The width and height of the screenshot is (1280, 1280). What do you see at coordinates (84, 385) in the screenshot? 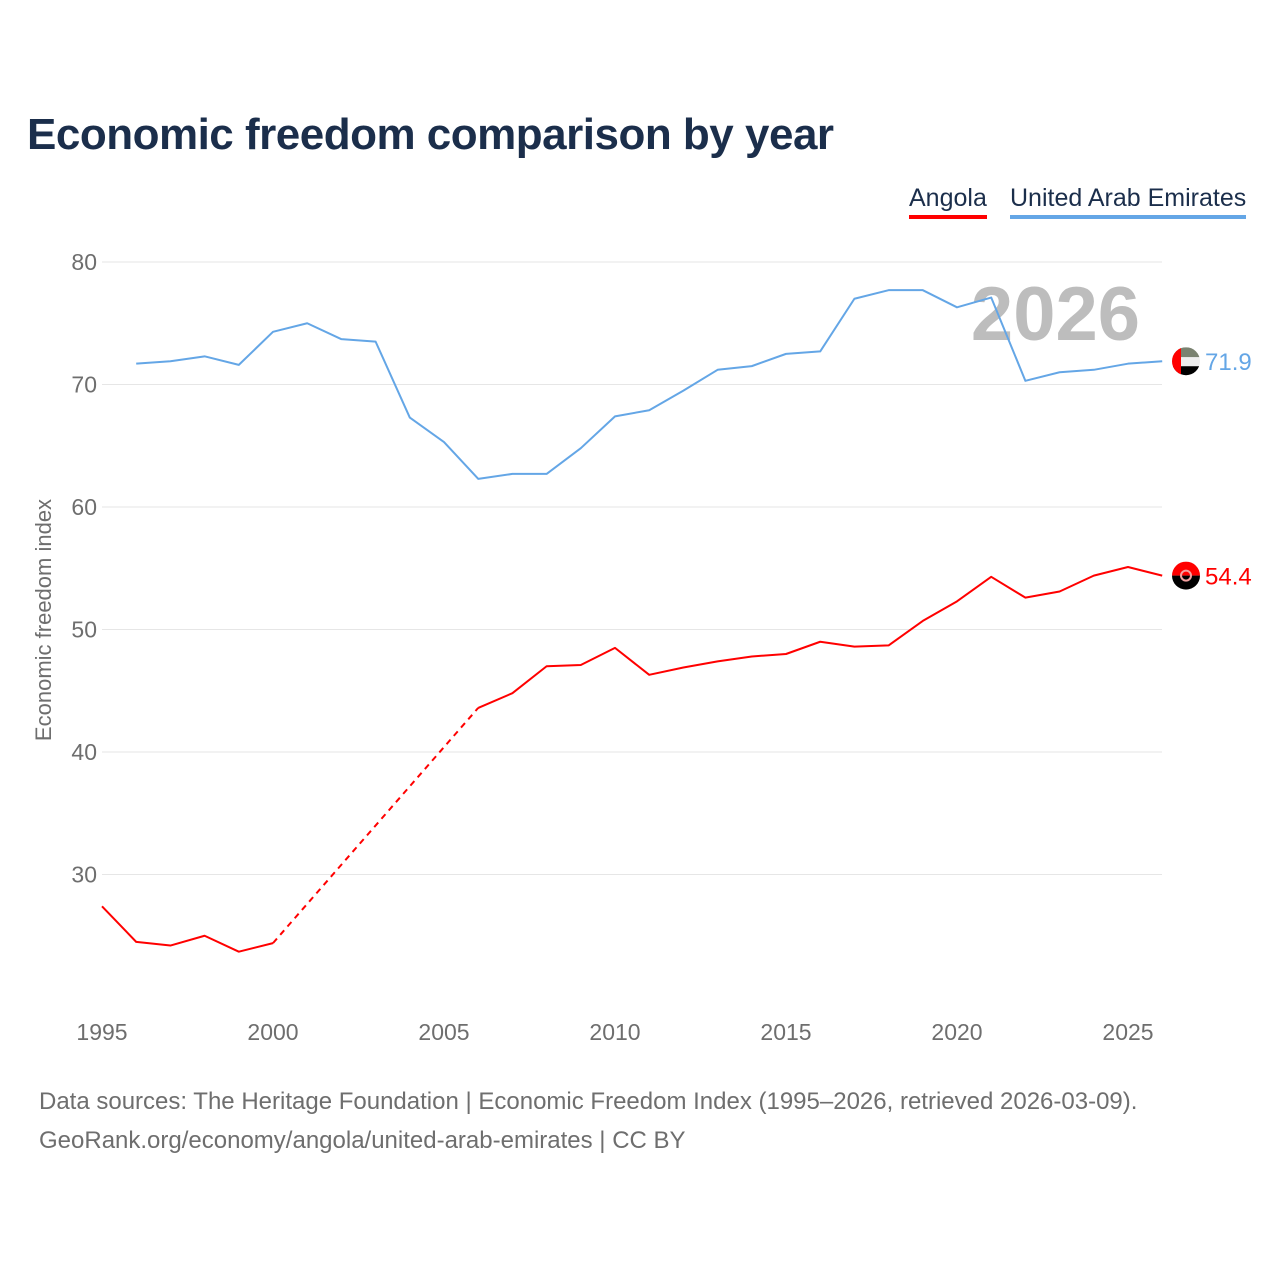
I see `y-tick-label: 70` at bounding box center [84, 385].